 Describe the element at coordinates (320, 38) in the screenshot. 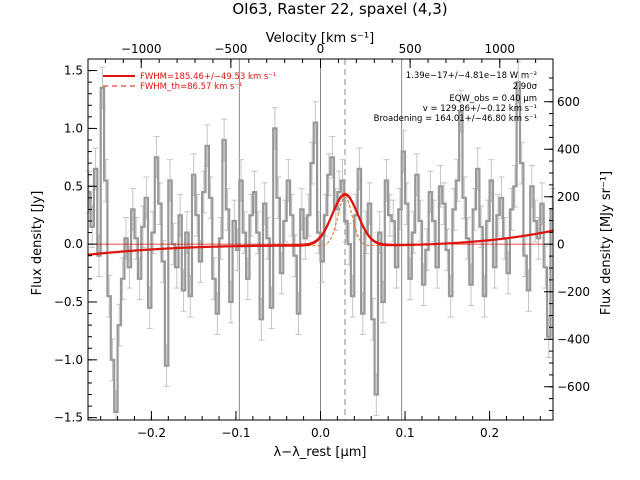

I see `top-axis-label: Velocity [km s⁻¹]` at that location.